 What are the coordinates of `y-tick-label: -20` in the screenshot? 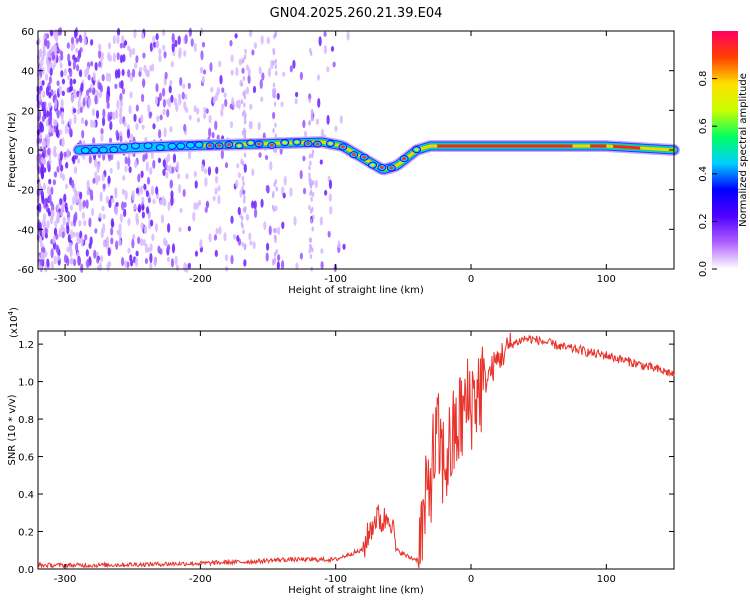 It's located at (26, 191).